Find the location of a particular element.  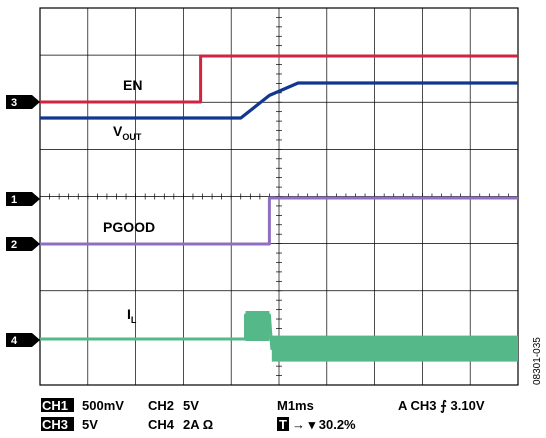

label-en: EN is located at coordinates (132, 85).